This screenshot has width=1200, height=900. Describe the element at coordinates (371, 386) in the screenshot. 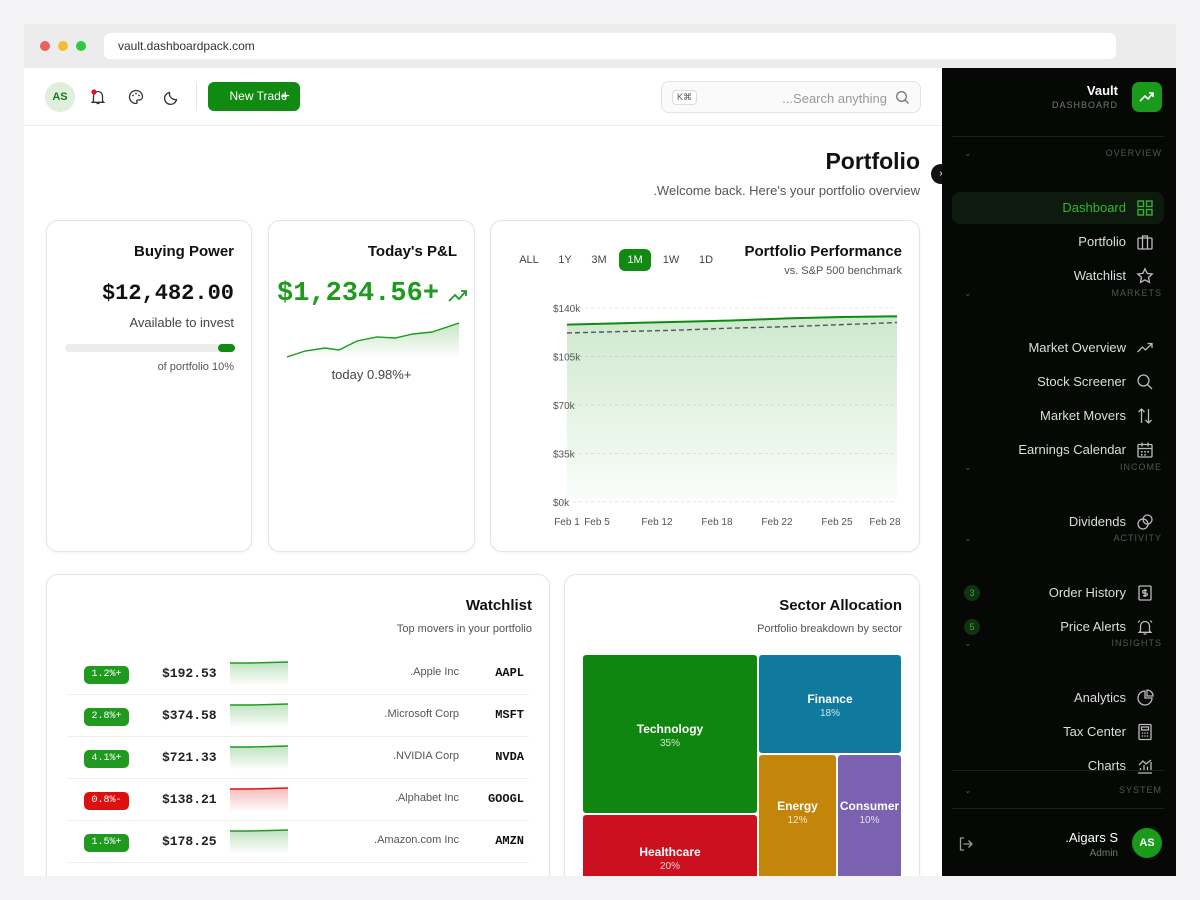

I see `pnl-card: Today's P&L $1,234.56+ today 0.98%+` at that location.